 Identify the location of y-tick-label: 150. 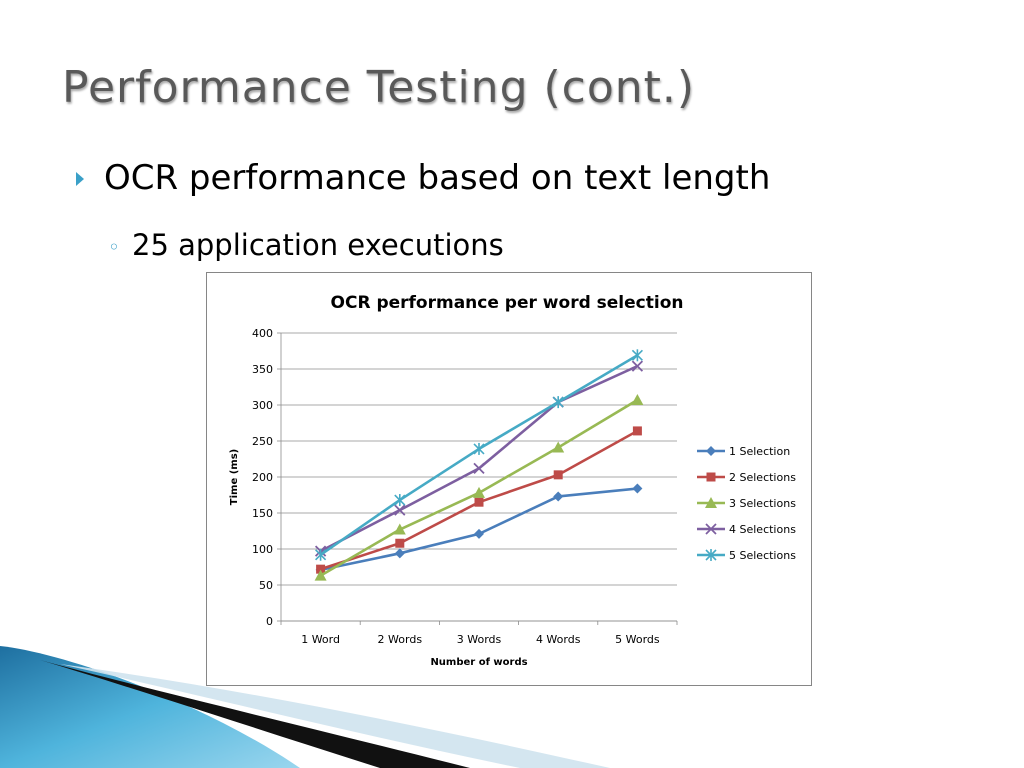
(262, 513).